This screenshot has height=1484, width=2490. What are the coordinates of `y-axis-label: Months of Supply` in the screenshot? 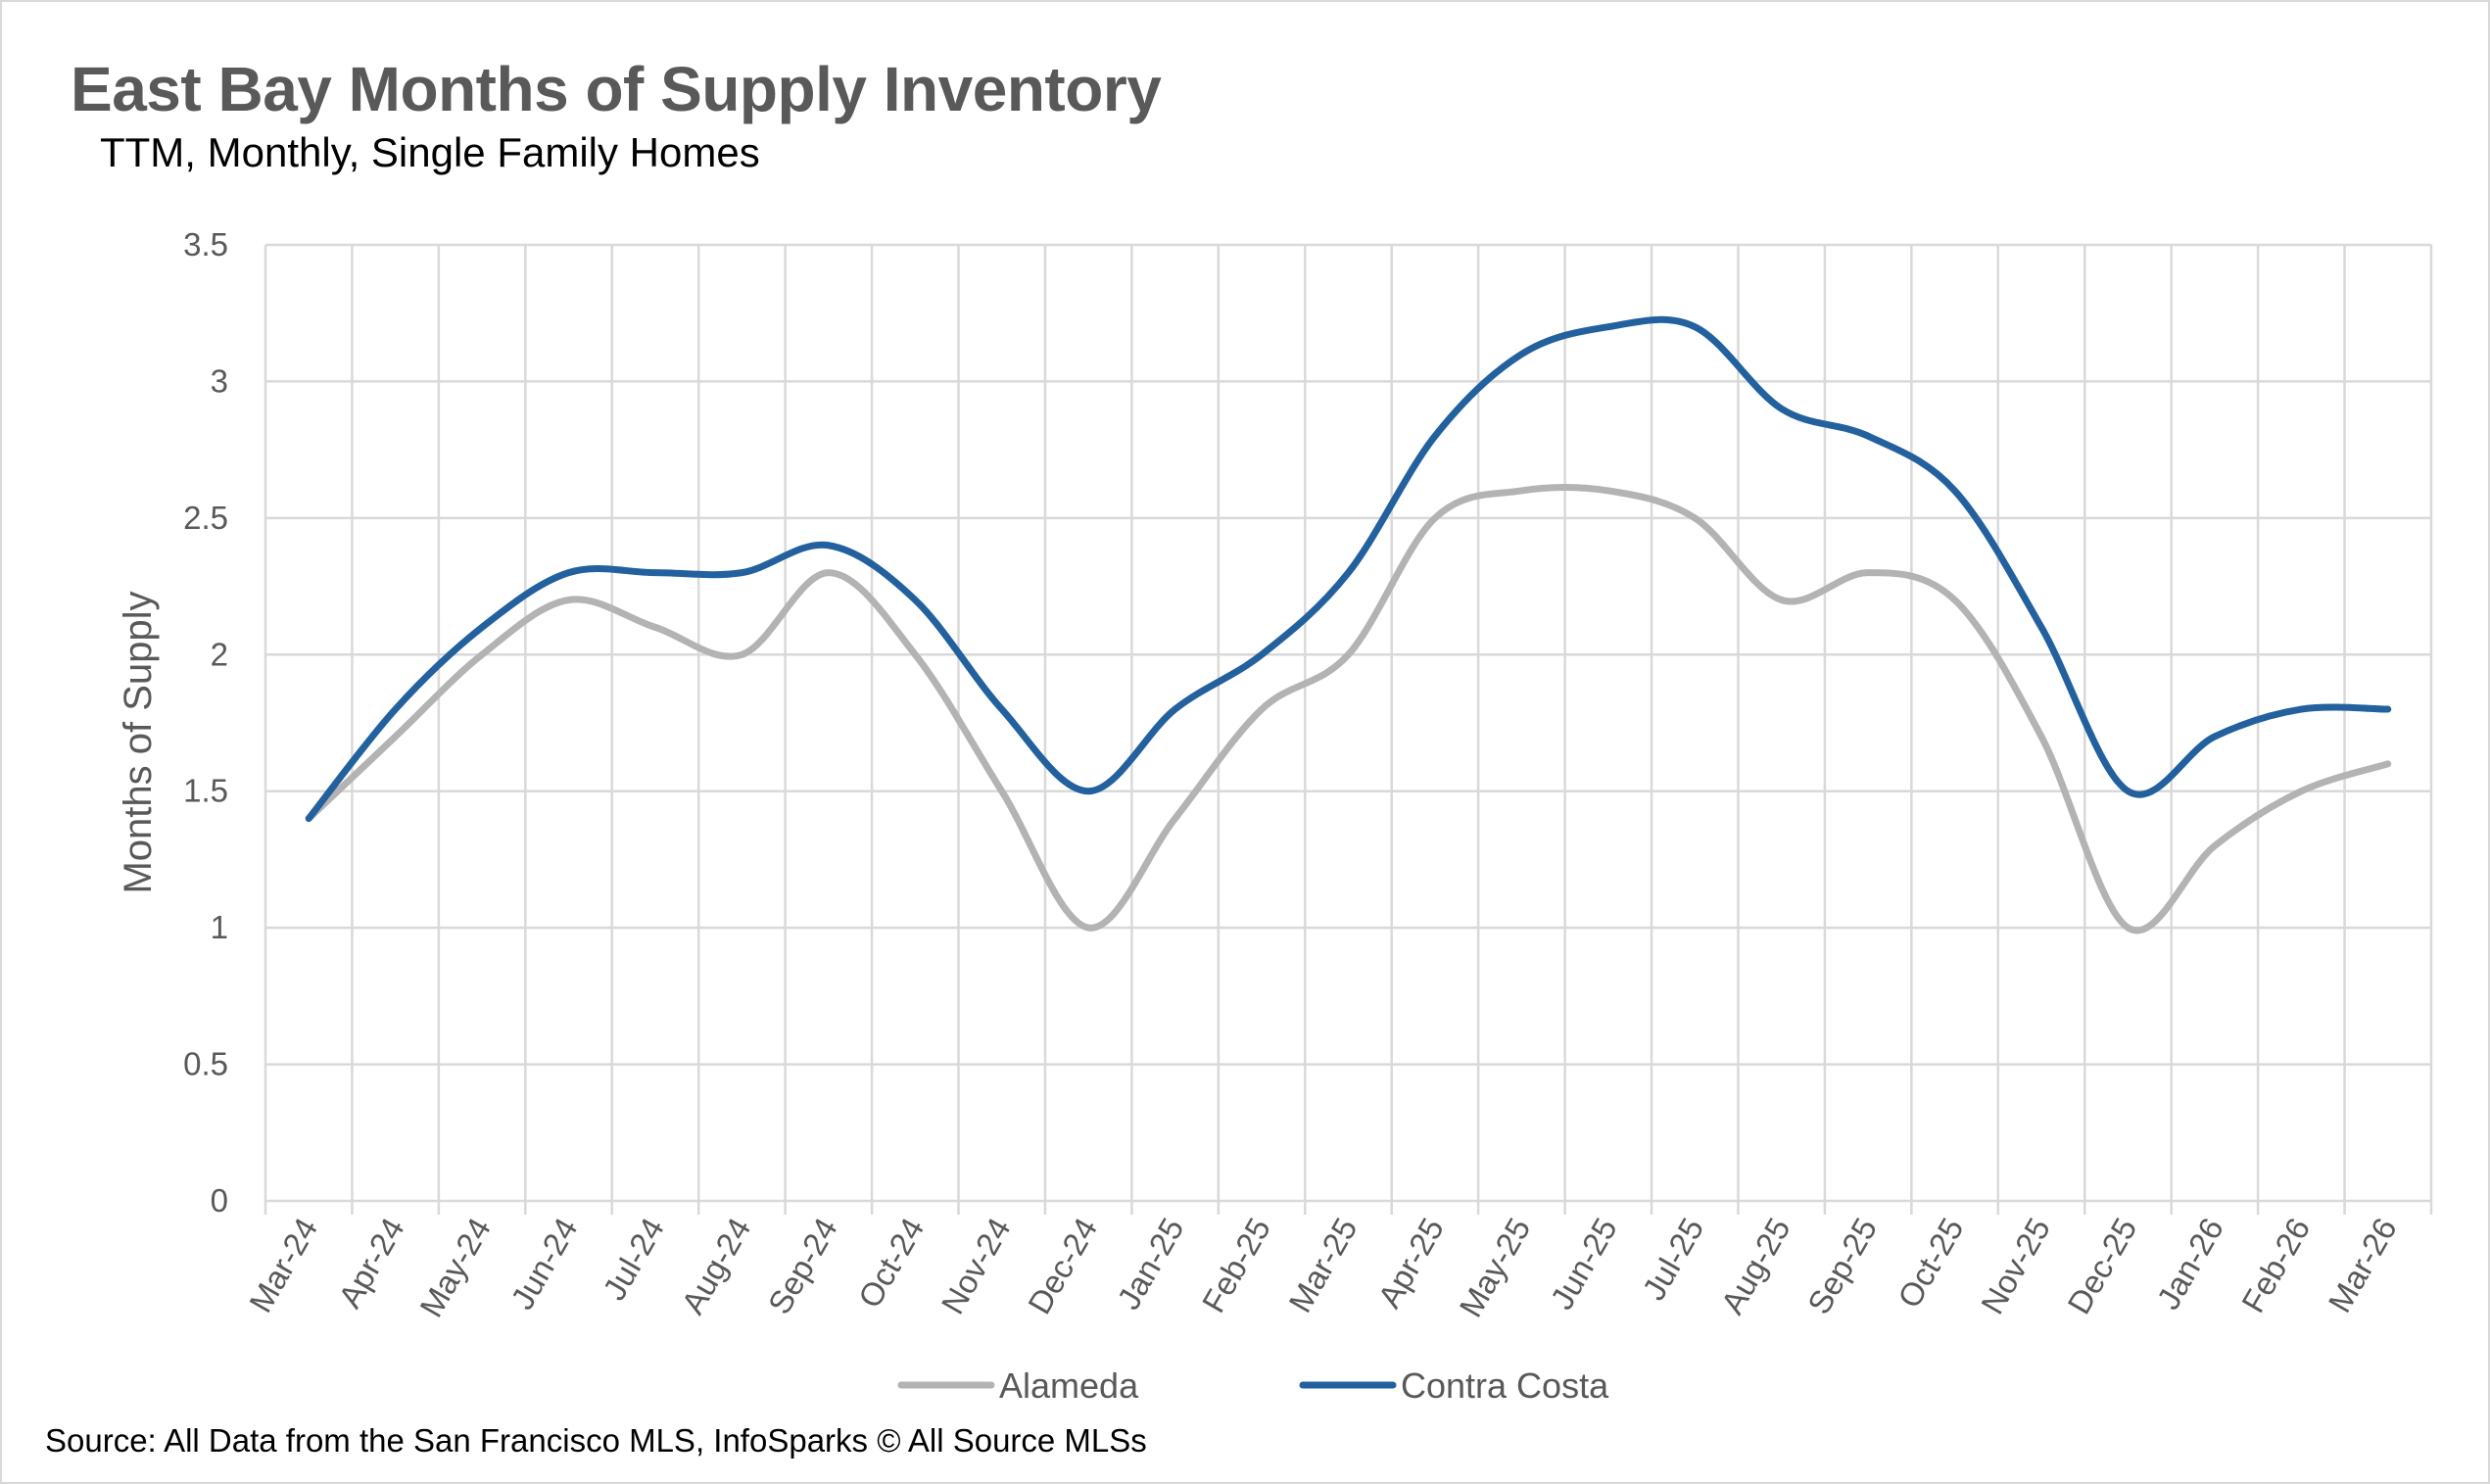 It's located at (138, 742).